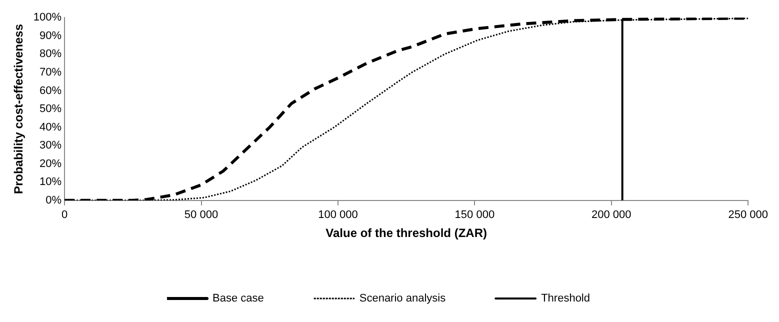 Image resolution: width=779 pixels, height=322 pixels. What do you see at coordinates (47, 18) in the screenshot?
I see `y-tick-label: 100%` at bounding box center [47, 18].